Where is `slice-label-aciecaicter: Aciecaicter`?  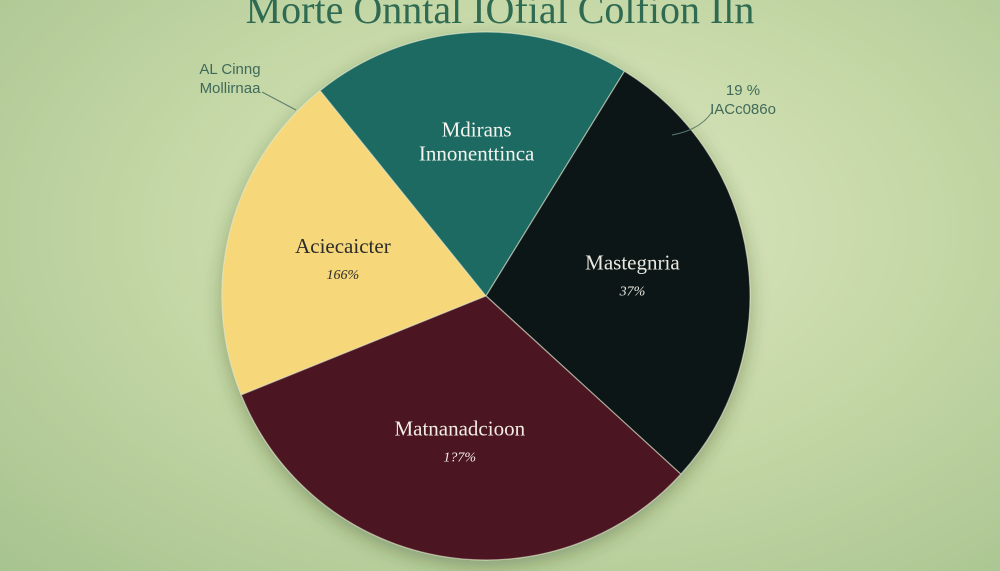
slice-label-aciecaicter: Aciecaicter is located at coordinates (343, 246).